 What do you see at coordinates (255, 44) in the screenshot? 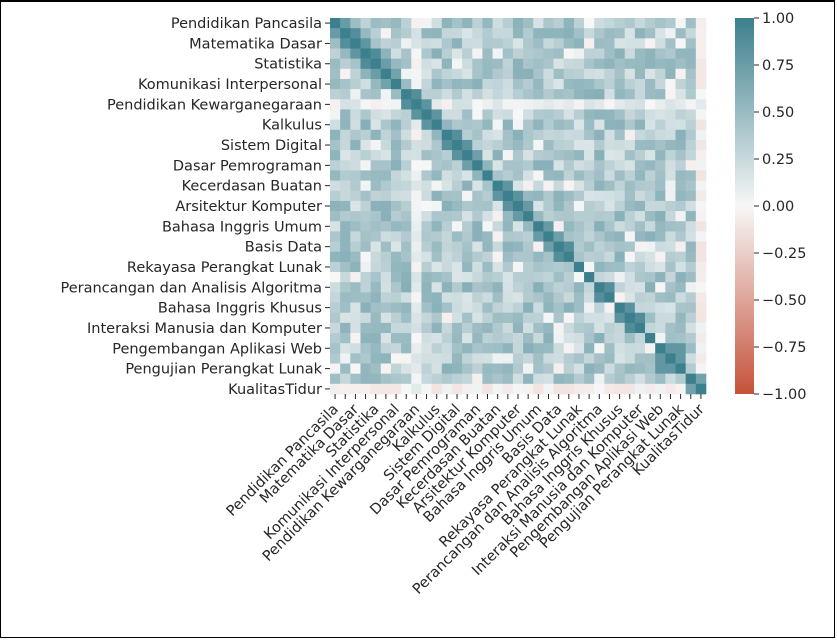
I see `y-tick-label: Matematika Dasar` at bounding box center [255, 44].